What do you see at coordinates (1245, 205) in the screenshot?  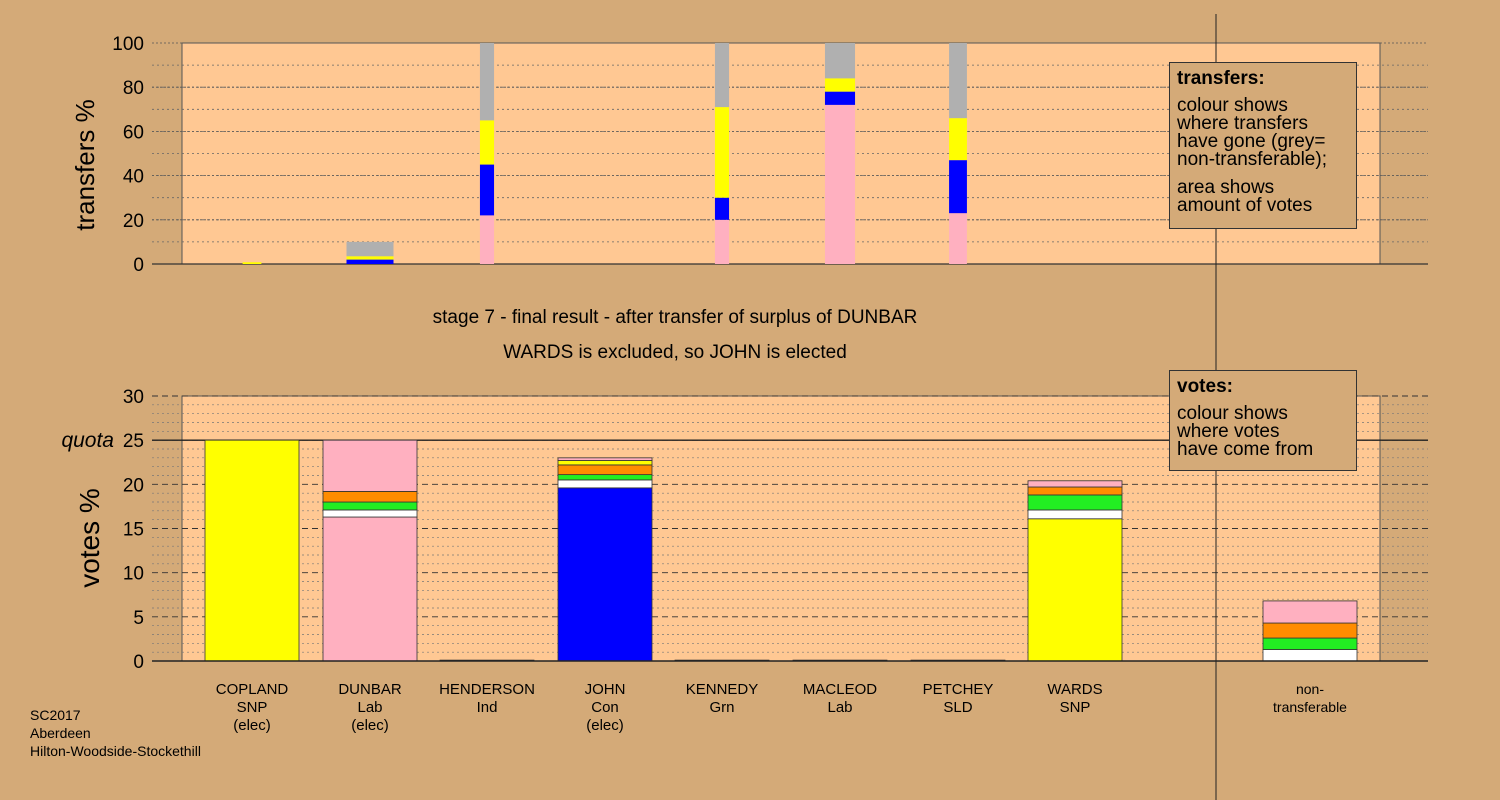 I see `transfers-legend-line: amount of votes` at bounding box center [1245, 205].